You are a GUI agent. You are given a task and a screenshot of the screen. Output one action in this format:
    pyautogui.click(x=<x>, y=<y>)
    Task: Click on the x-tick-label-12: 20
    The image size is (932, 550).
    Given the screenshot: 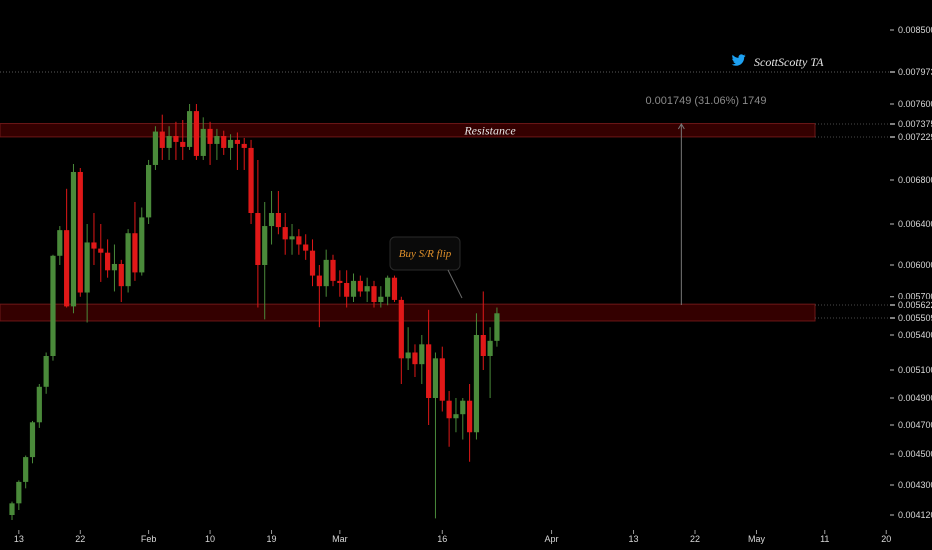 What is the action you would take?
    pyautogui.click(x=886, y=539)
    